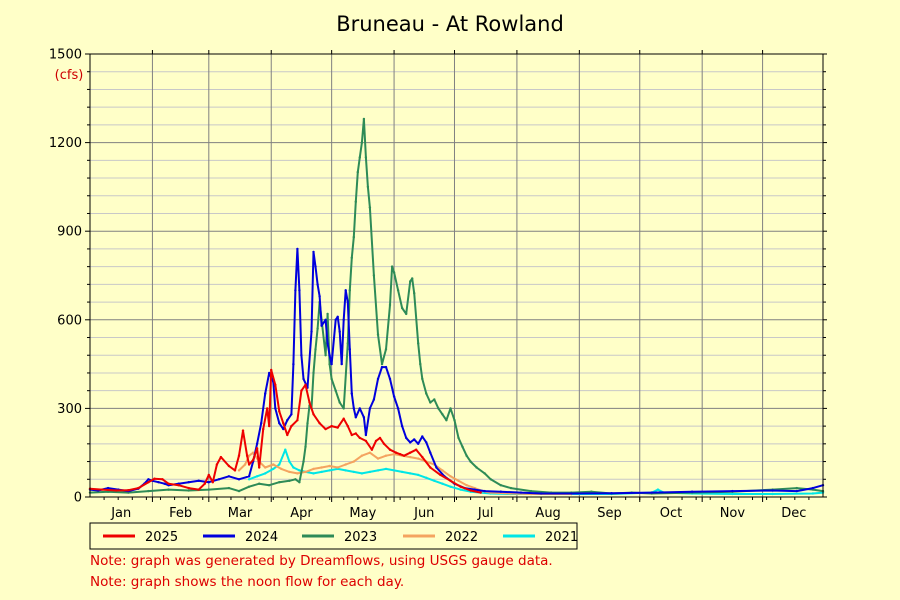 Image resolution: width=900 pixels, height=600 pixels. Describe the element at coordinates (65, 143) in the screenshot. I see `y-tick-label: 1200` at that location.